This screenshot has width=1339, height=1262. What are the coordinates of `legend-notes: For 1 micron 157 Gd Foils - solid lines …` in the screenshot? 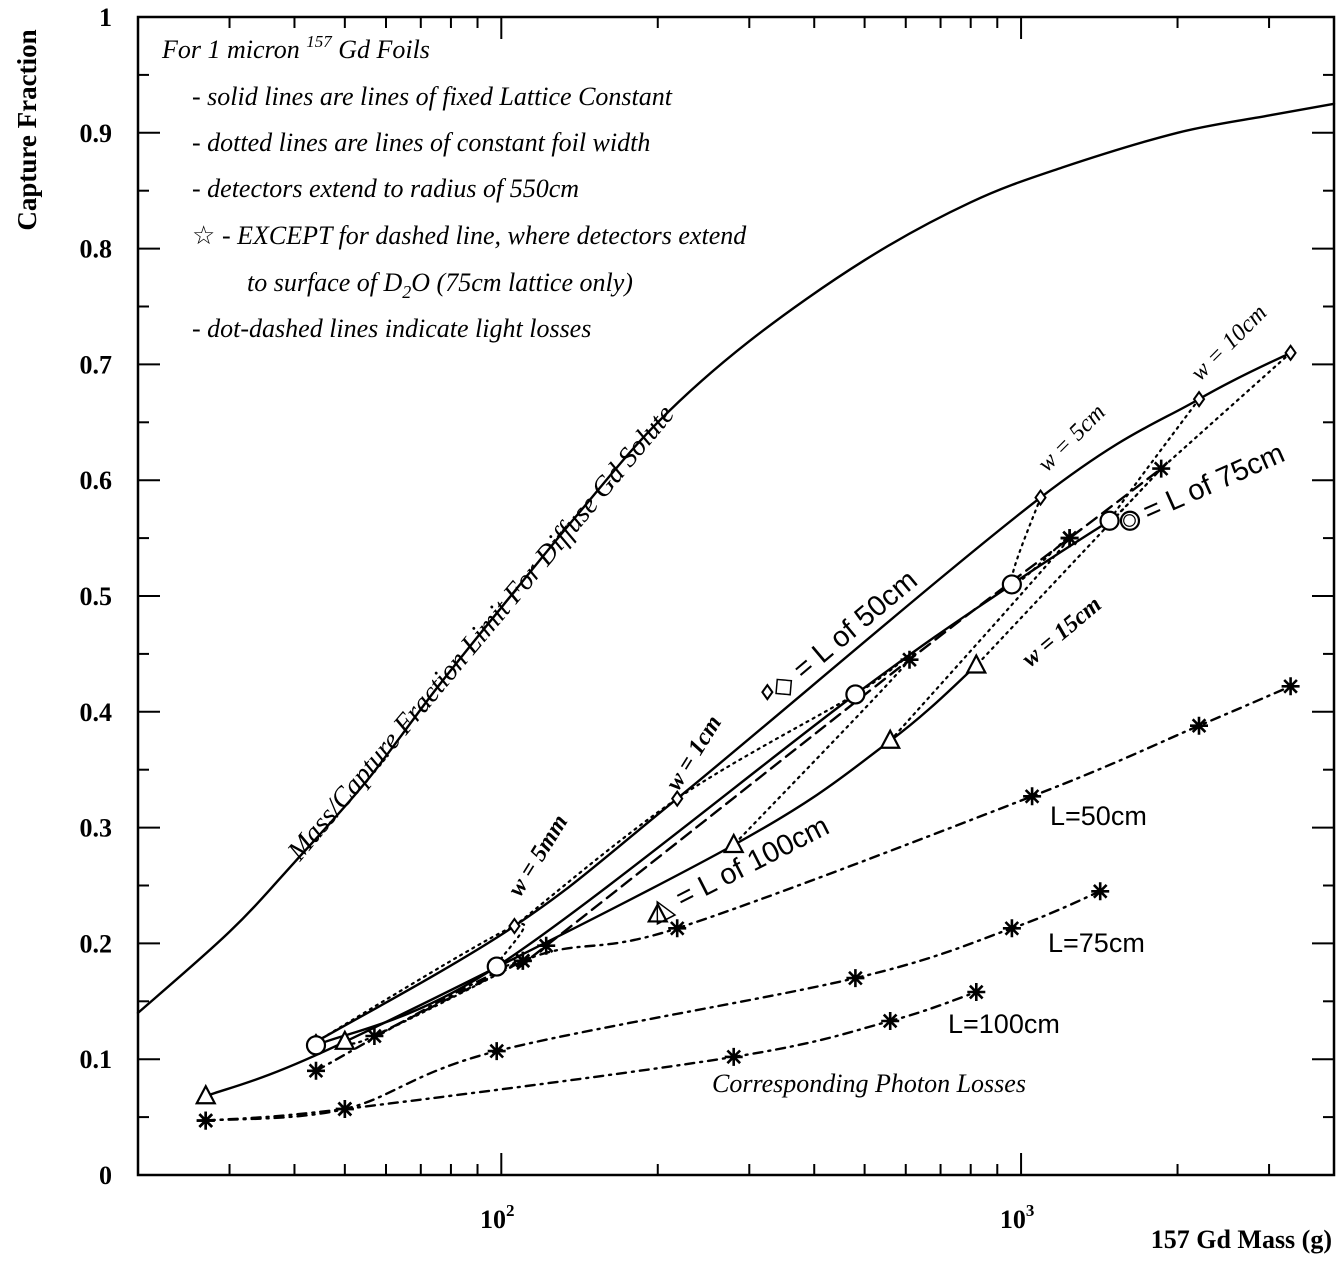 It's located at (454, 187).